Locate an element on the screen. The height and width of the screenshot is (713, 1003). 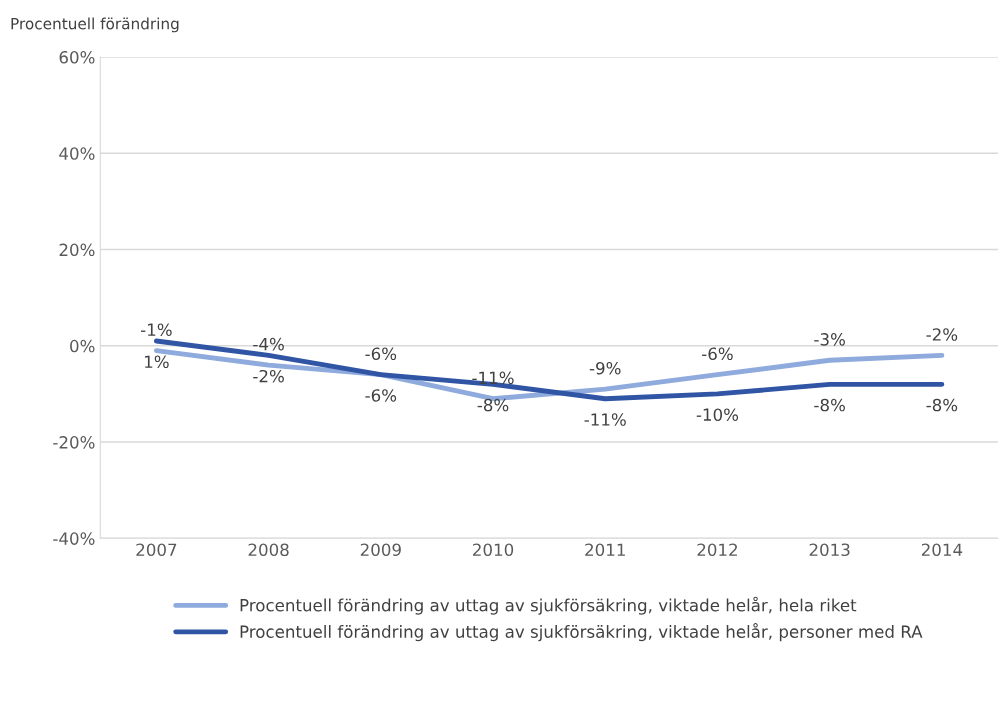
data-label: -4% is located at coordinates (268, 344).